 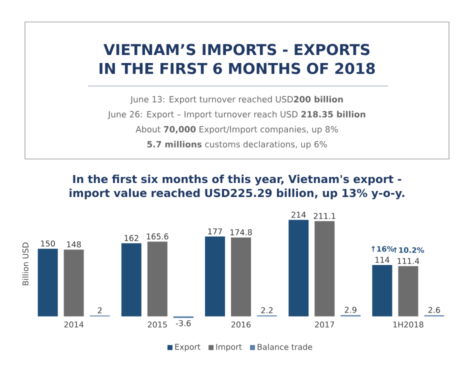 What do you see at coordinates (237, 59) in the screenshot?
I see `chart-title: VIETNAM’S IMPORTS - EXPORTS IN THE FIRST 6 MONTHS OF 2018` at bounding box center [237, 59].